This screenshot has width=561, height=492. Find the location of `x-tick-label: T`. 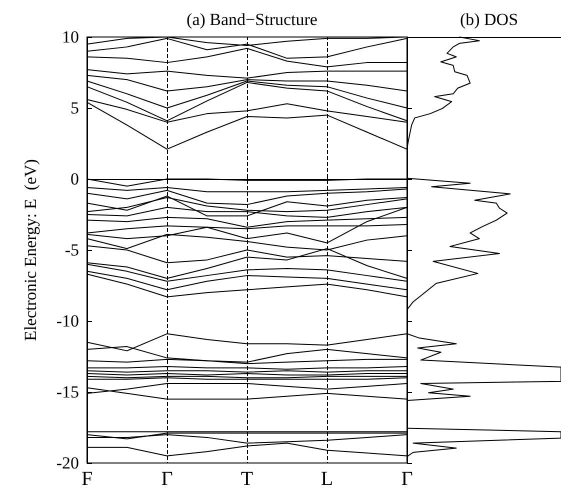

x-tick-label: T is located at coordinates (247, 479).